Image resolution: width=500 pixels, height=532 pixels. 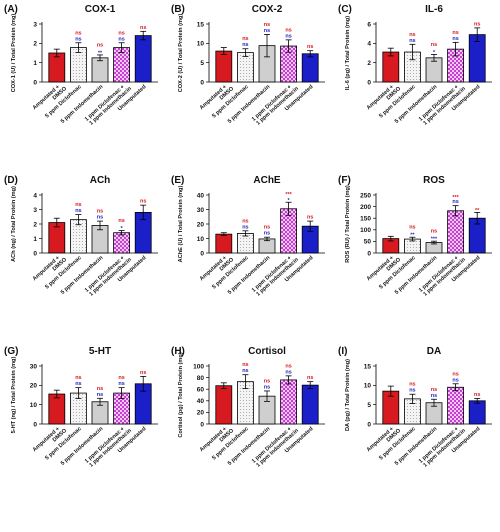 I want to click on y-axis-label: ACh (ng) / Total Protein (mg), so click(x=14, y=224).